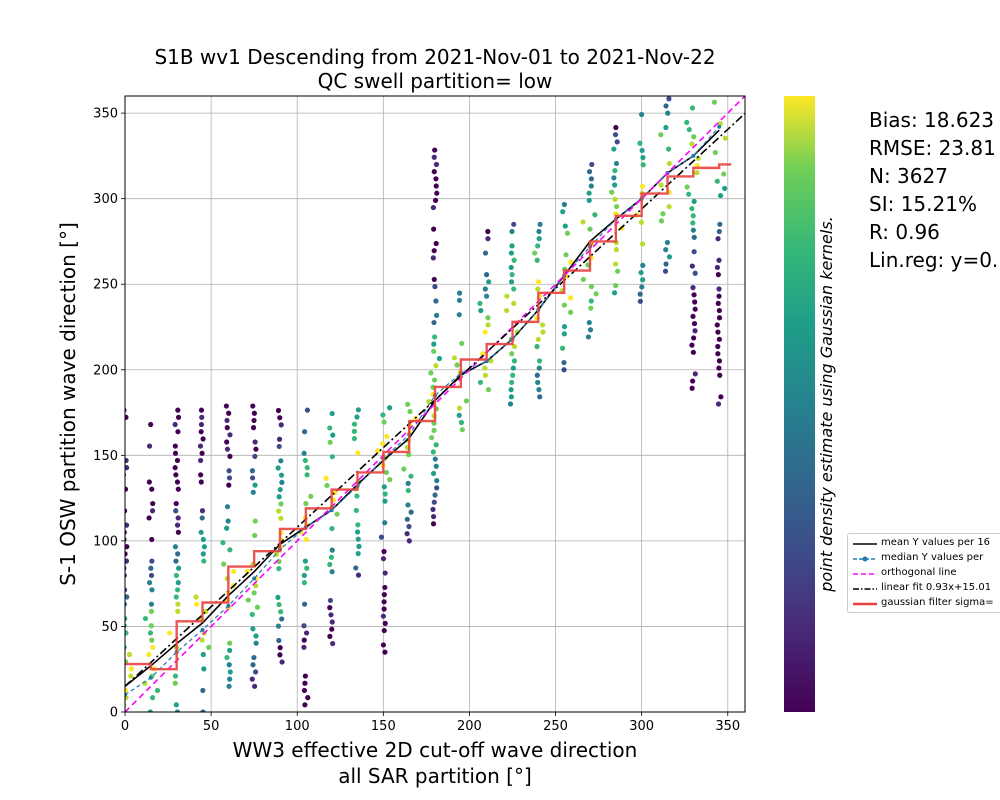  What do you see at coordinates (923, 204) in the screenshot?
I see `stat-si: SI: 15.21%` at bounding box center [923, 204].